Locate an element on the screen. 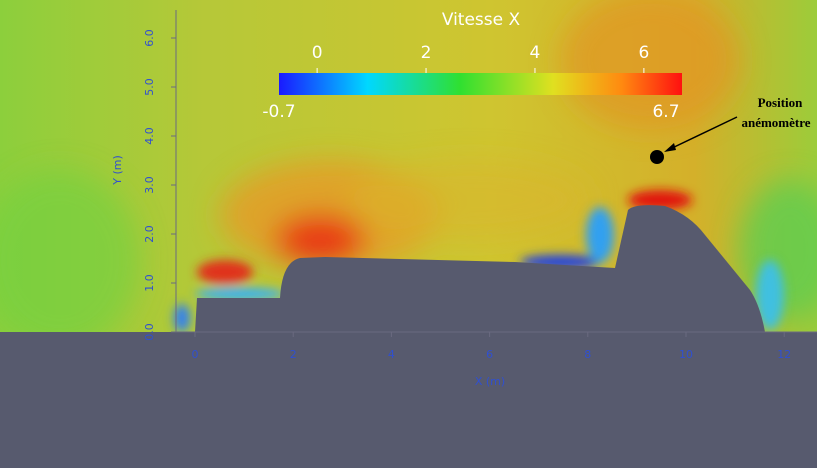 Image resolution: width=817 pixels, height=472 pixels. x-tick-label: 6 is located at coordinates (489, 354).